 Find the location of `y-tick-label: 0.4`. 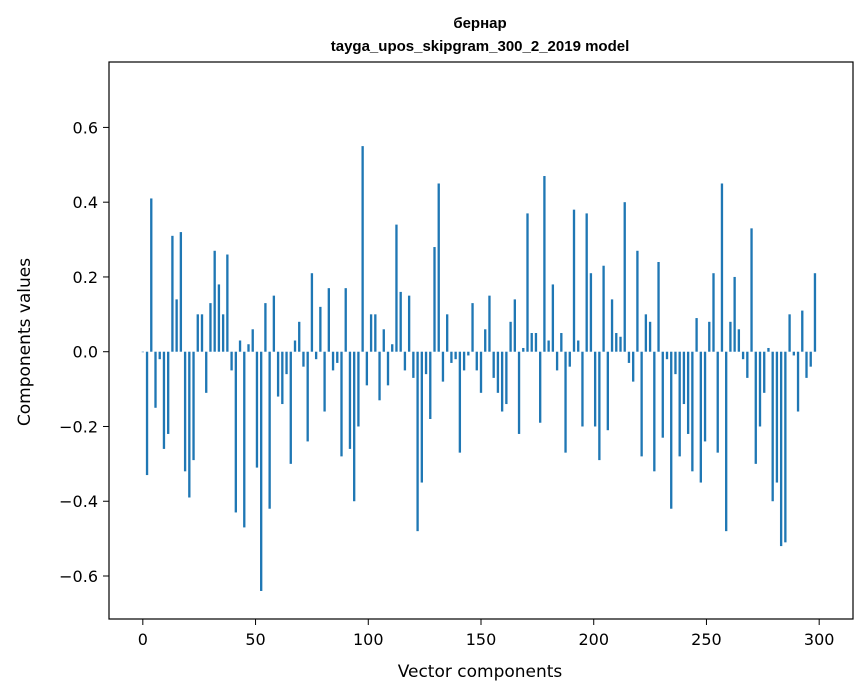

y-tick-label: 0.4 is located at coordinates (85, 202).